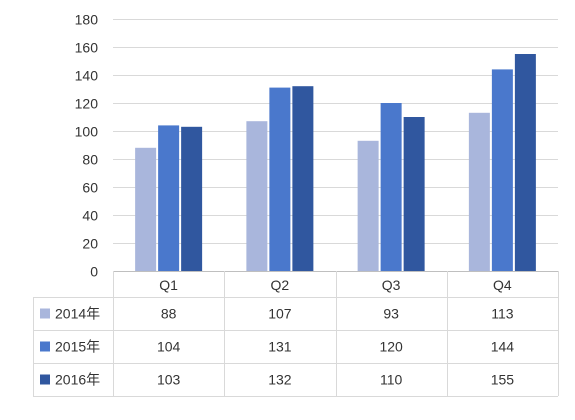  What do you see at coordinates (90, 244) in the screenshot?
I see `y-tick-label: 20` at bounding box center [90, 244].